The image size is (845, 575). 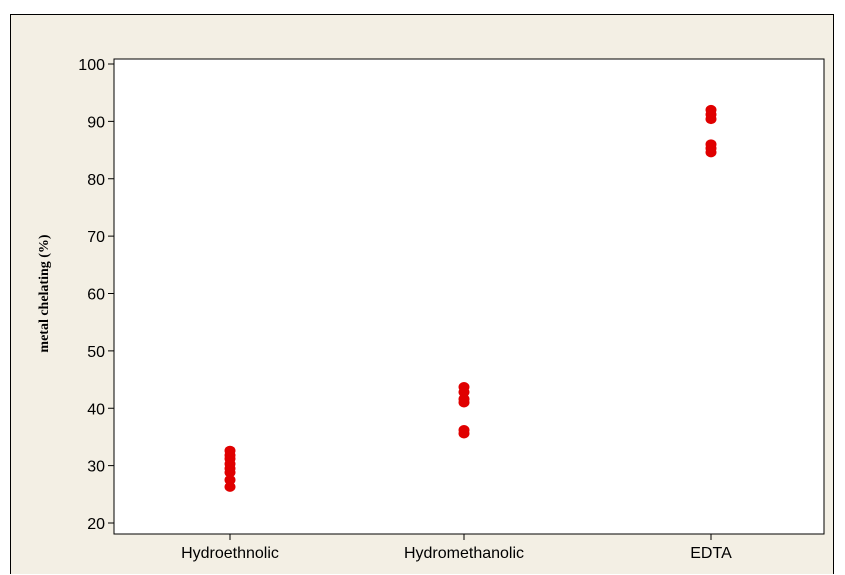 I want to click on y-axis-title: metal chelating (%), so click(x=44, y=293).